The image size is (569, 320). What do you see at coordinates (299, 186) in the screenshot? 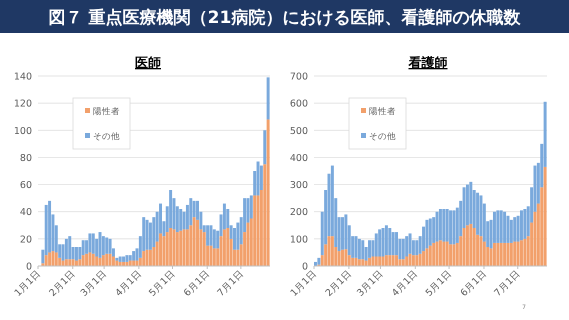
I see `y-tick-label: 300` at bounding box center [299, 186].